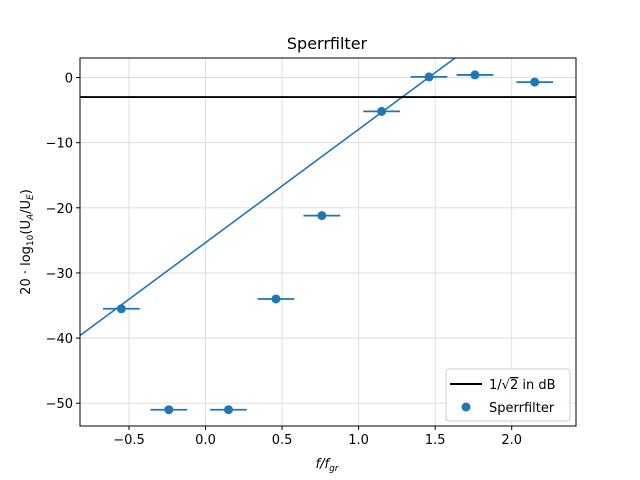 The height and width of the screenshot is (480, 640). What do you see at coordinates (435, 440) in the screenshot?
I see `x-tick-label: 1.5` at bounding box center [435, 440].